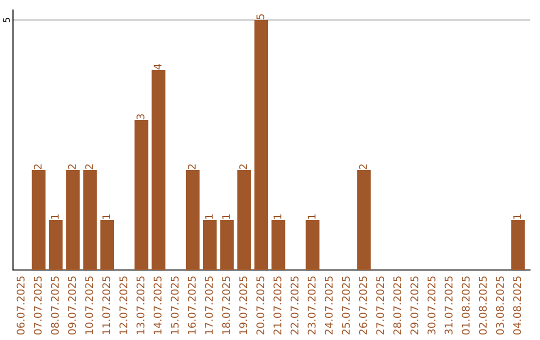 This screenshot has height=340, width=540. I want to click on x-tick-label: 02.08.2025, so click(482, 305).